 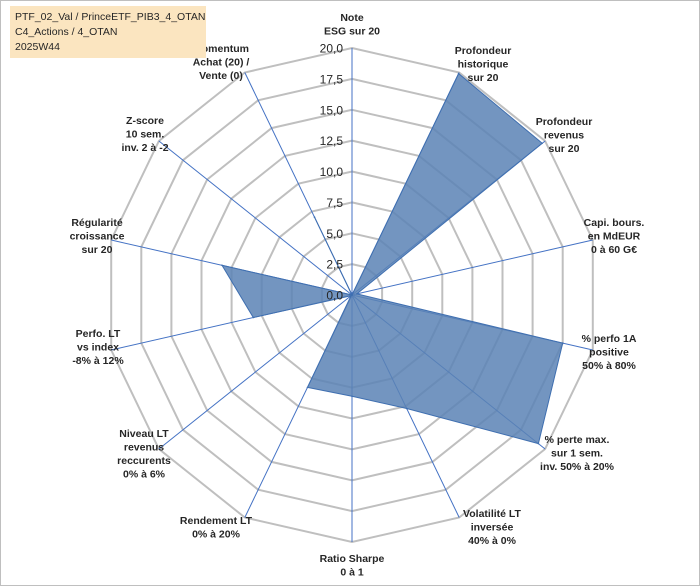 I want to click on tick-label: 15,0, so click(x=332, y=110).